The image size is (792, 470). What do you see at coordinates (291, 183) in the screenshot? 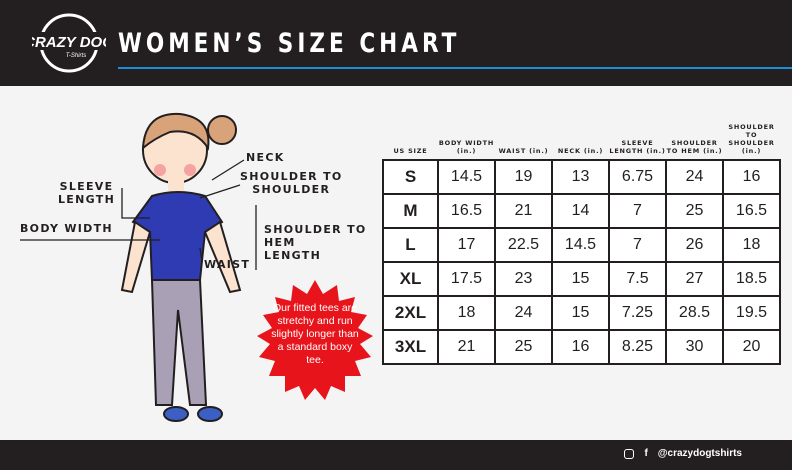
I see `label-shoulder-to-shoulder: SHOULDER TO SHOULDER` at bounding box center [291, 183].